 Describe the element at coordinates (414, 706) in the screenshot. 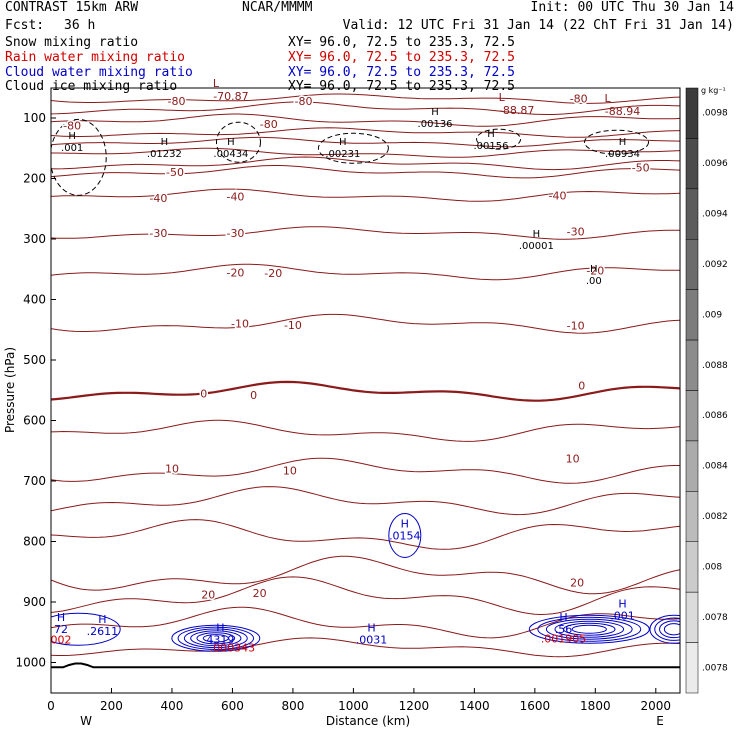

I see `x-tick-label: 1200` at that location.